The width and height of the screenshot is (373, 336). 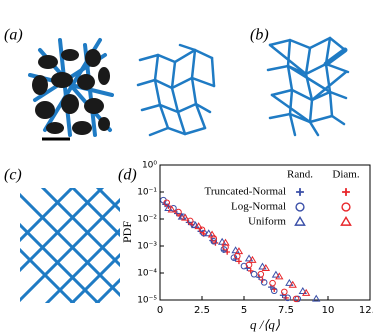 What do you see at coordinates (13, 175) in the screenshot?
I see `panel-label: (c)` at bounding box center [13, 175].